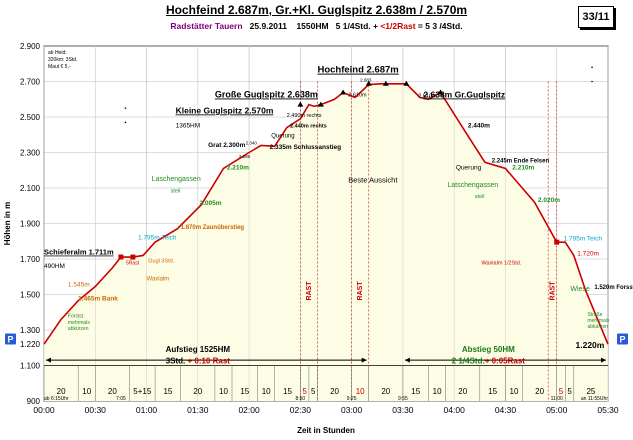 This screenshot has height=440, width=633. Describe the element at coordinates (76, 317) in the screenshot. I see `annotation-label: Forstst.` at that location.